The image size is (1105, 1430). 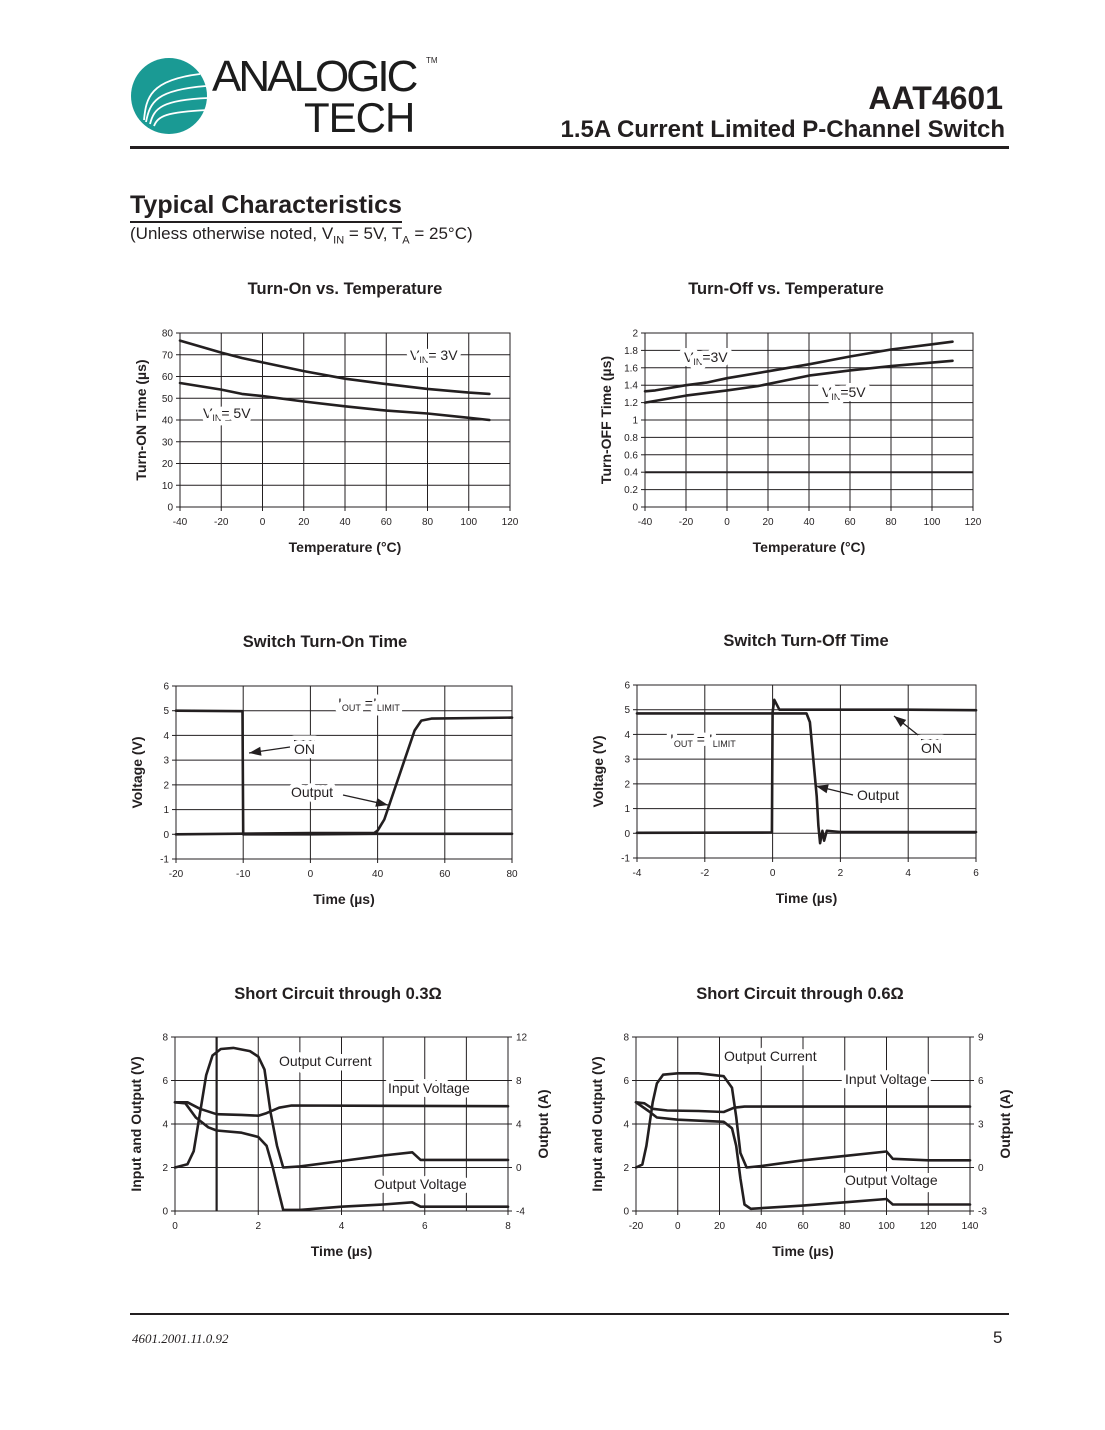 What do you see at coordinates (168, 442) in the screenshot?
I see `y-tick-label: 30` at bounding box center [168, 442].